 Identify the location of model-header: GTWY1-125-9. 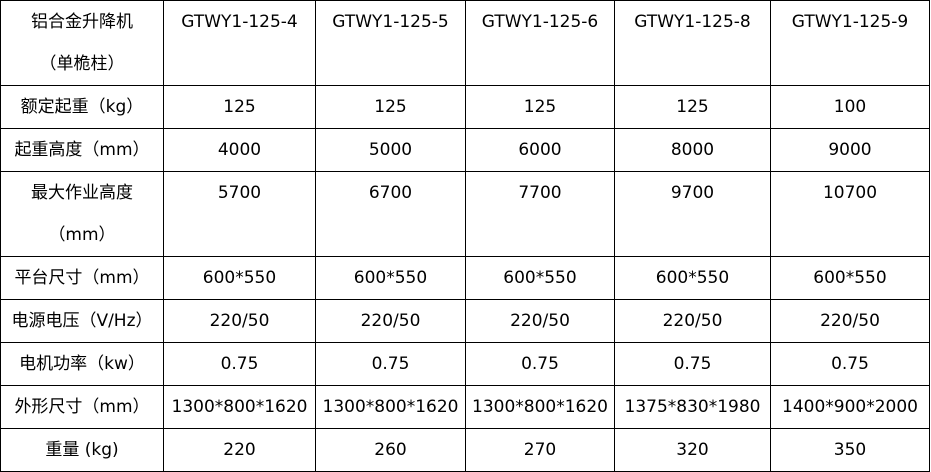
(850, 43).